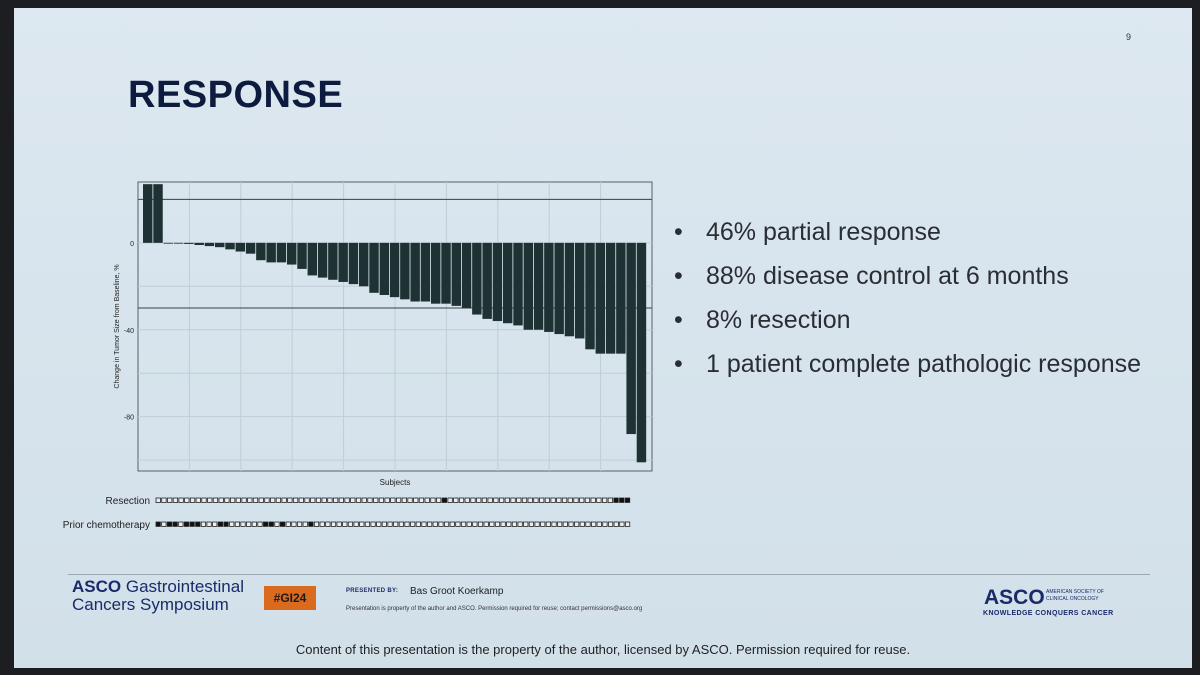  Describe the element at coordinates (129, 418) in the screenshot. I see `y-tick-label: -80` at that location.